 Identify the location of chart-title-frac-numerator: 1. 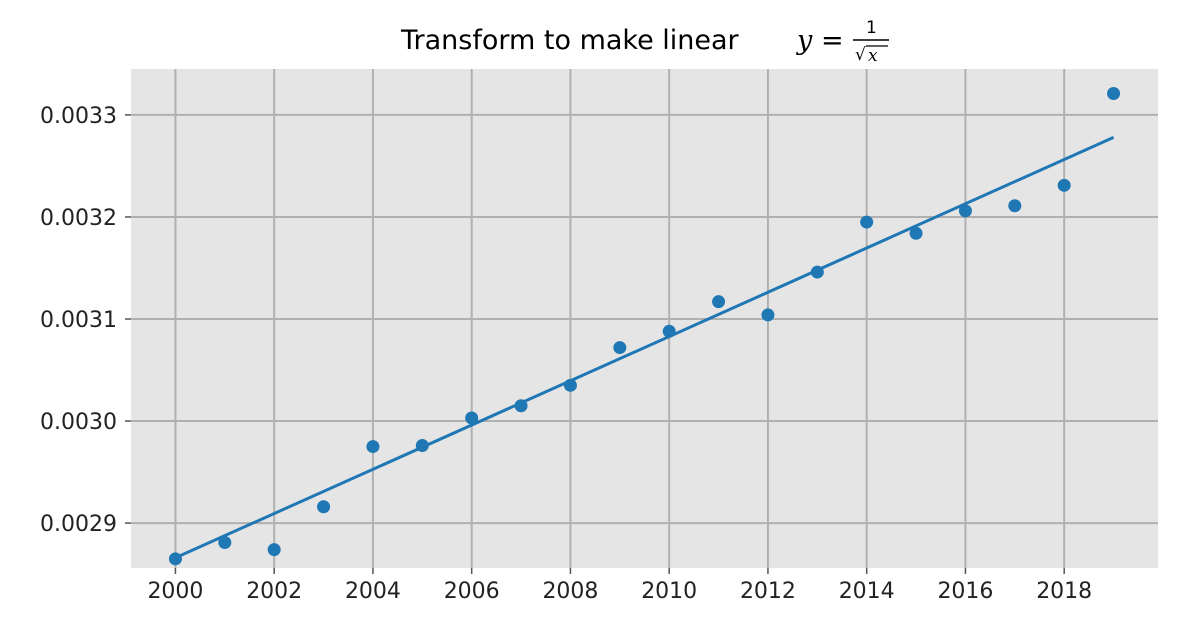
(871, 28).